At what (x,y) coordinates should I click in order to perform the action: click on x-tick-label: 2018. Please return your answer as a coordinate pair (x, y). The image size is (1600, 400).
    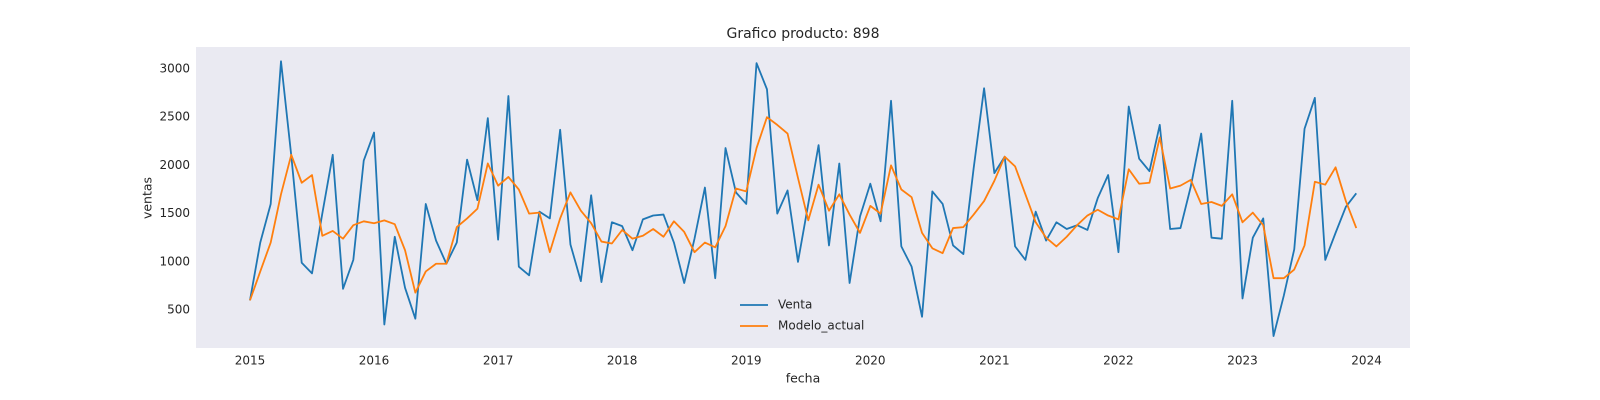
    Looking at the image, I should click on (622, 361).